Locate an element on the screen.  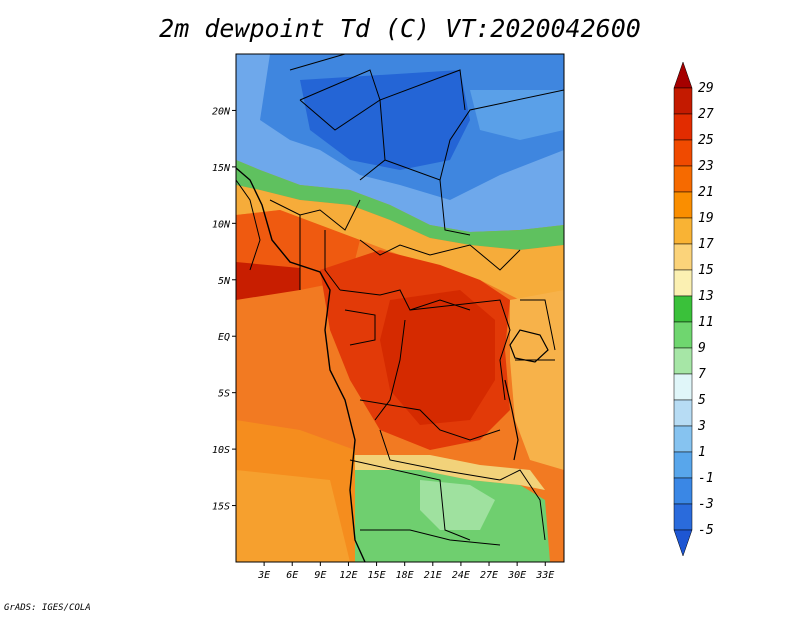
colorbar-label: 29 is located at coordinates (706, 88).